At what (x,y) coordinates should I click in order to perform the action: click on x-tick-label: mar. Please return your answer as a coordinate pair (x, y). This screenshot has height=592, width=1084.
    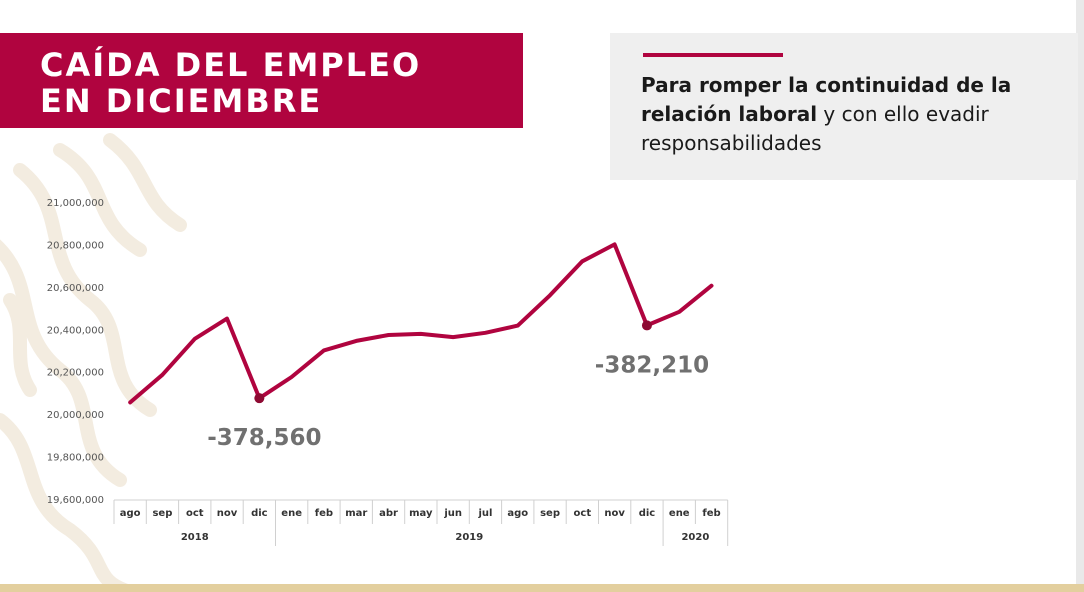
    Looking at the image, I should click on (356, 513).